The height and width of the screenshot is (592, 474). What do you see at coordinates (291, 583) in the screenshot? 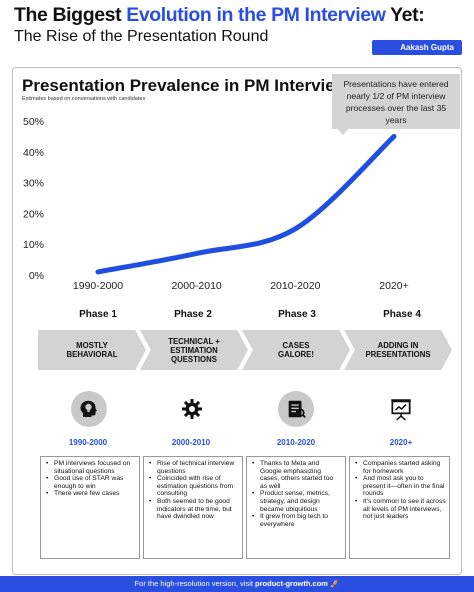
I see `footer-link: product-growth.com` at bounding box center [291, 583].